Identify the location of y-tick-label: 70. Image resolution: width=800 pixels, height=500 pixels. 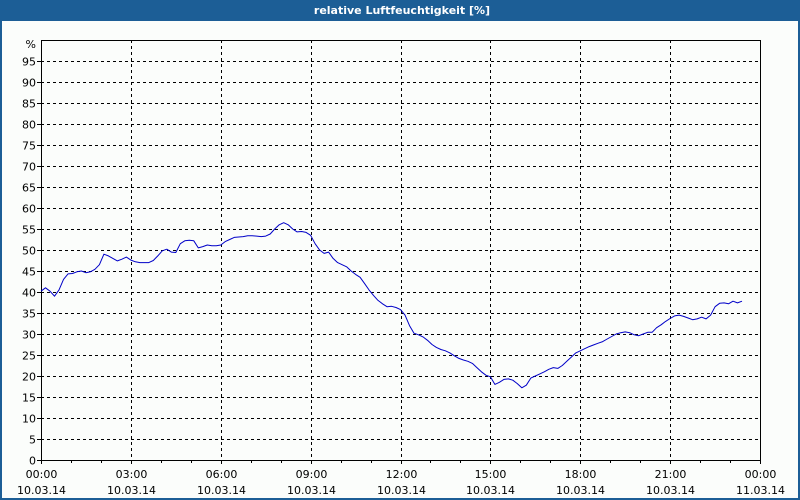
(29, 167).